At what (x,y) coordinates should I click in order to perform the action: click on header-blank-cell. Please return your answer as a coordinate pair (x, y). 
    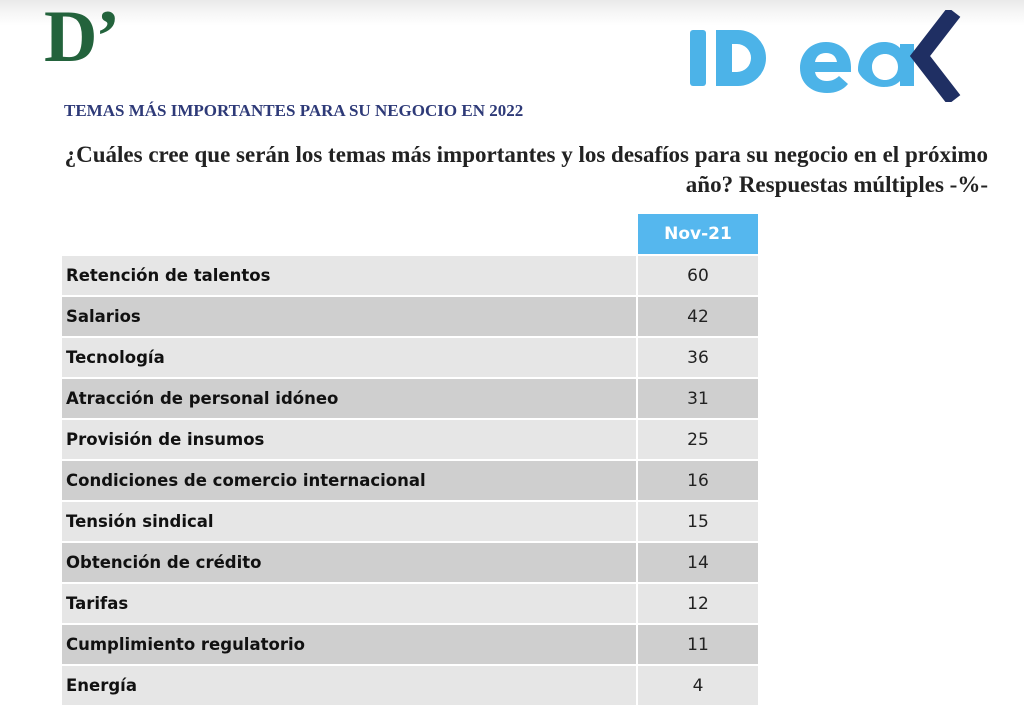
    Looking at the image, I should click on (350, 234).